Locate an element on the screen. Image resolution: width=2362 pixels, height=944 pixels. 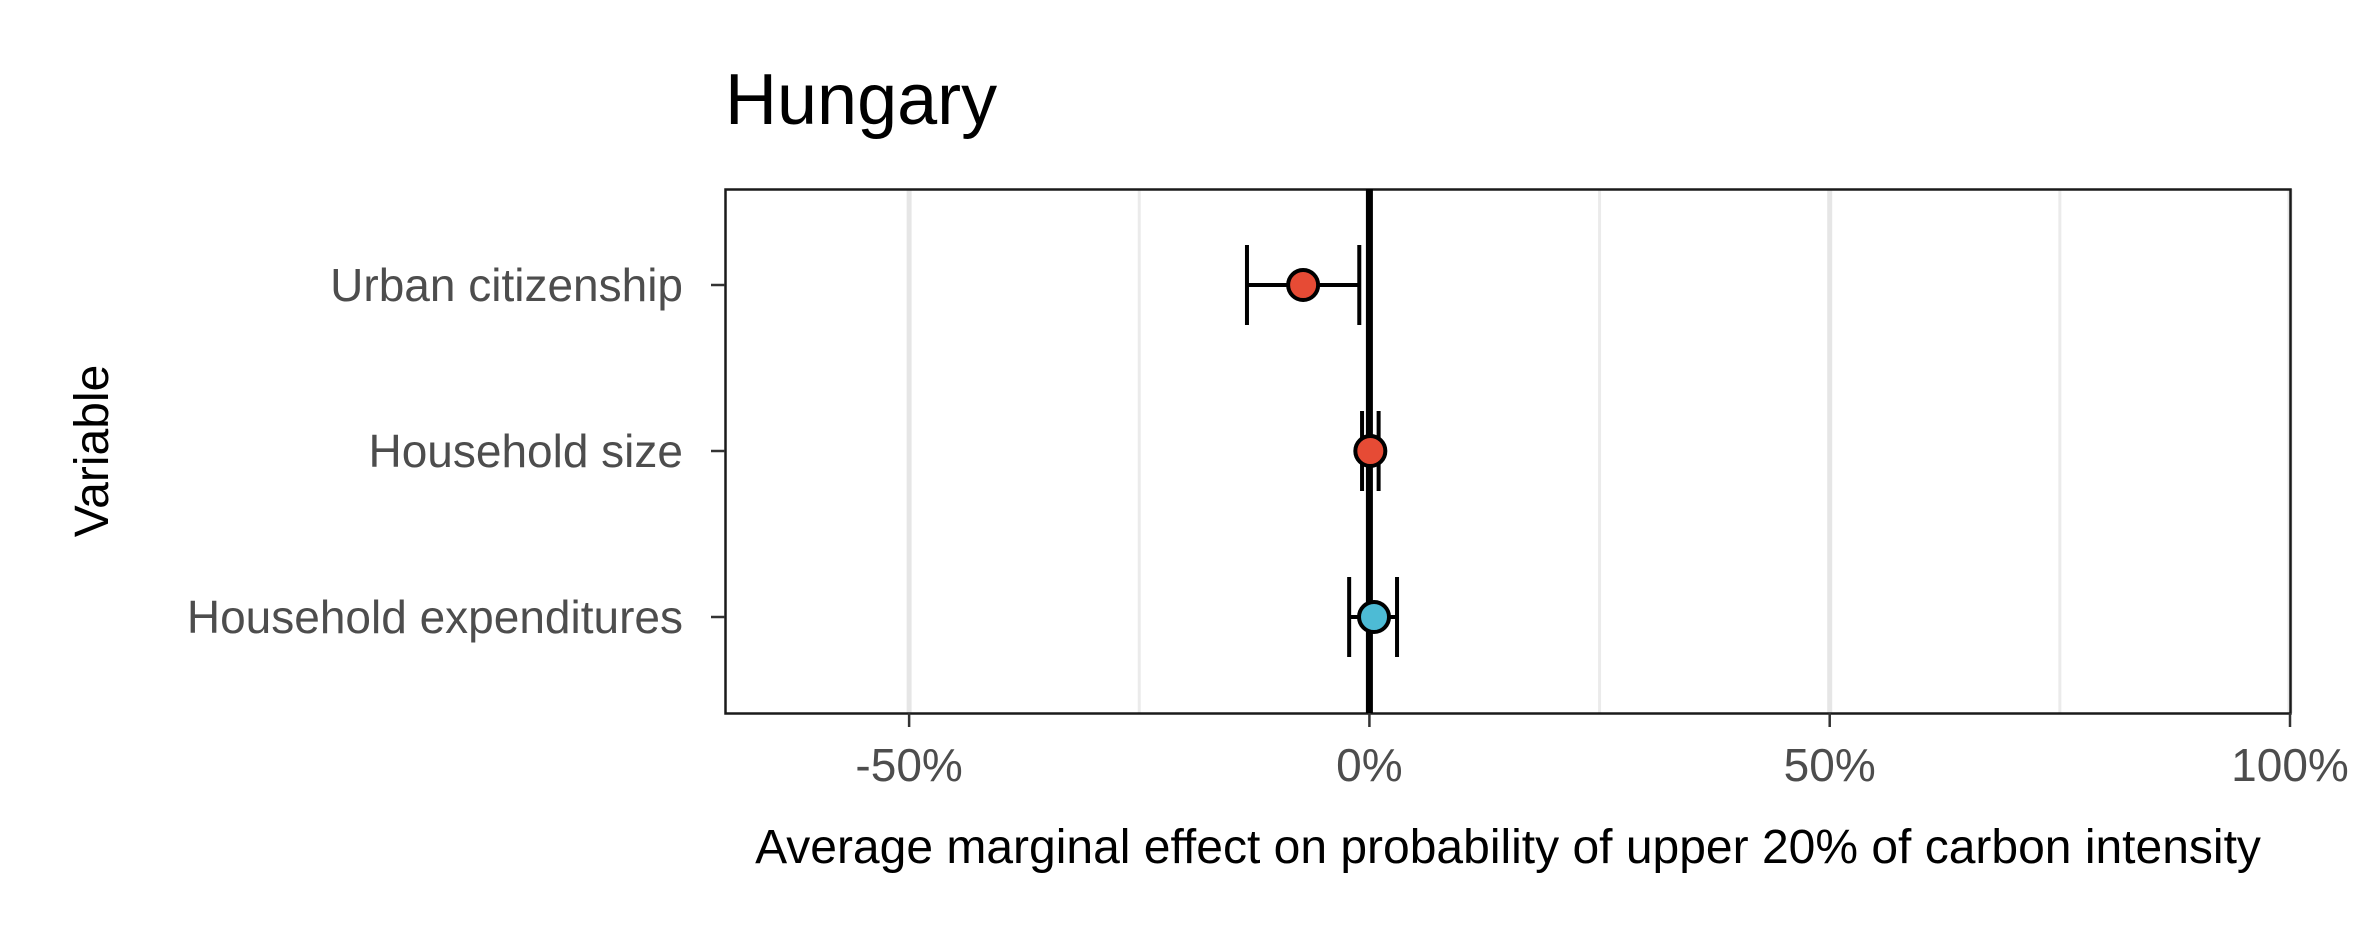
y-tick-label: Household size is located at coordinates (525, 451).